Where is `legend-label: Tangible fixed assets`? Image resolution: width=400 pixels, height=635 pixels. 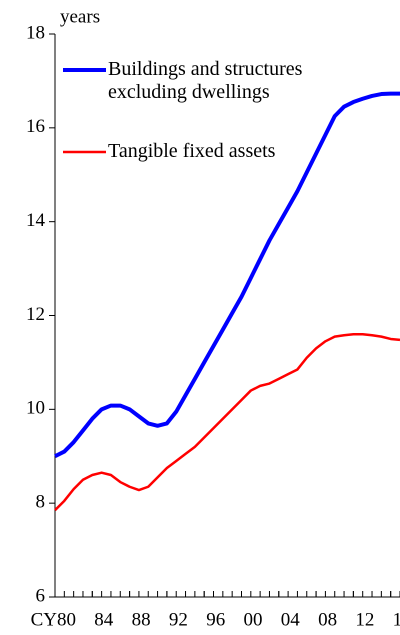
legend-label: Tangible fixed assets is located at coordinates (192, 151).